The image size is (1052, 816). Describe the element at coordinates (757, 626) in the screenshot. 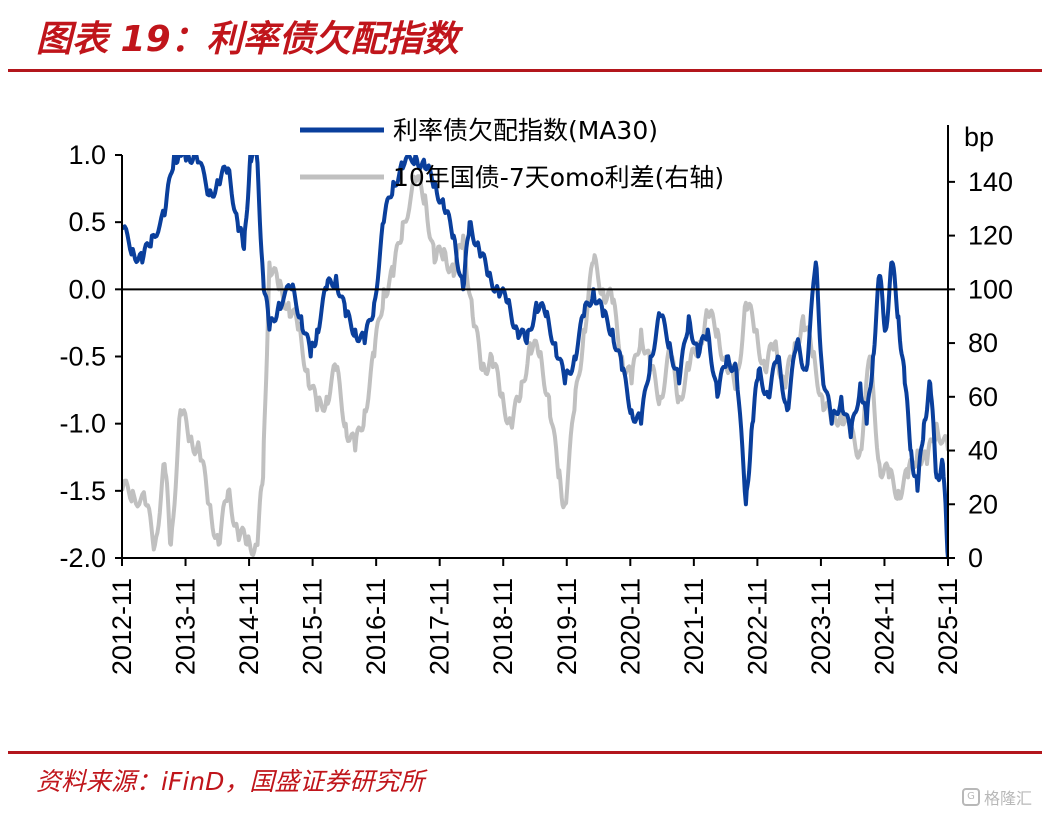

I see `x-tick-label: 2022-11` at that location.